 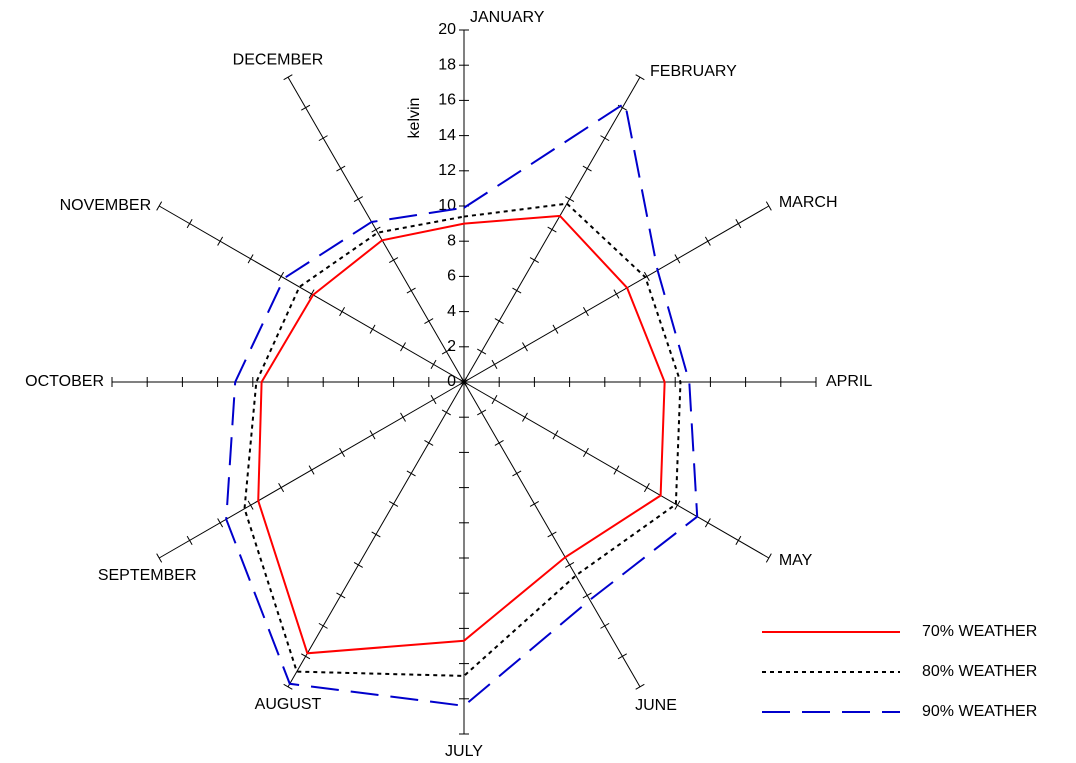 What do you see at coordinates (979, 711) in the screenshot?
I see `legend-label: 90% WEATHER` at bounding box center [979, 711].